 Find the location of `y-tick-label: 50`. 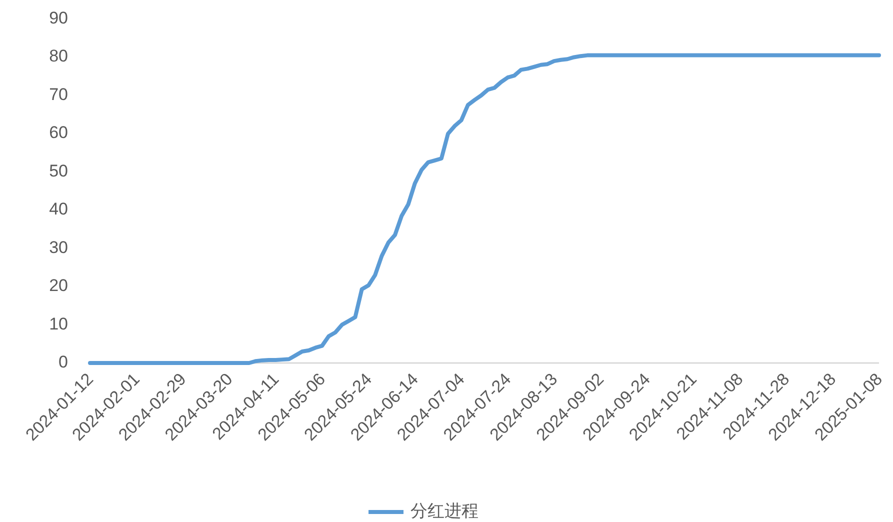

y-tick-label: 50 is located at coordinates (58, 170).